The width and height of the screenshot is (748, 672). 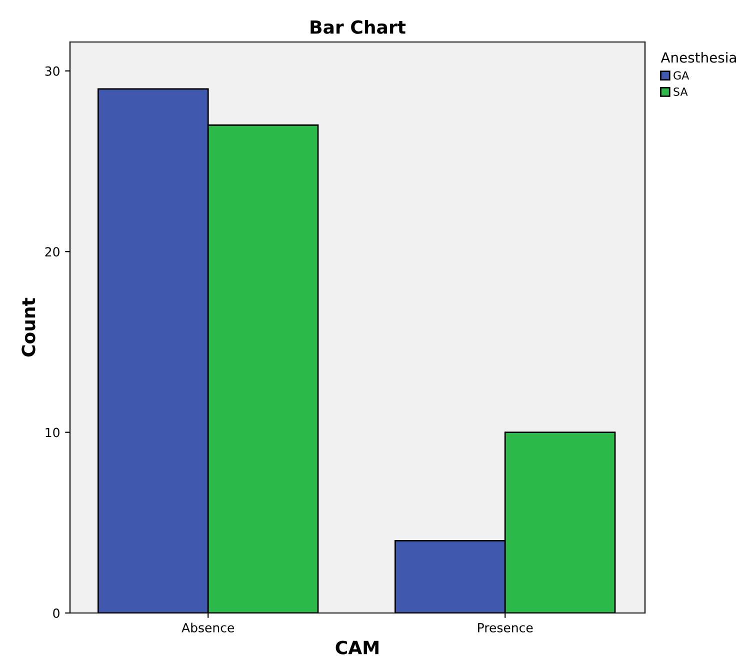 I want to click on x-tick-label: Presence, so click(x=505, y=627).